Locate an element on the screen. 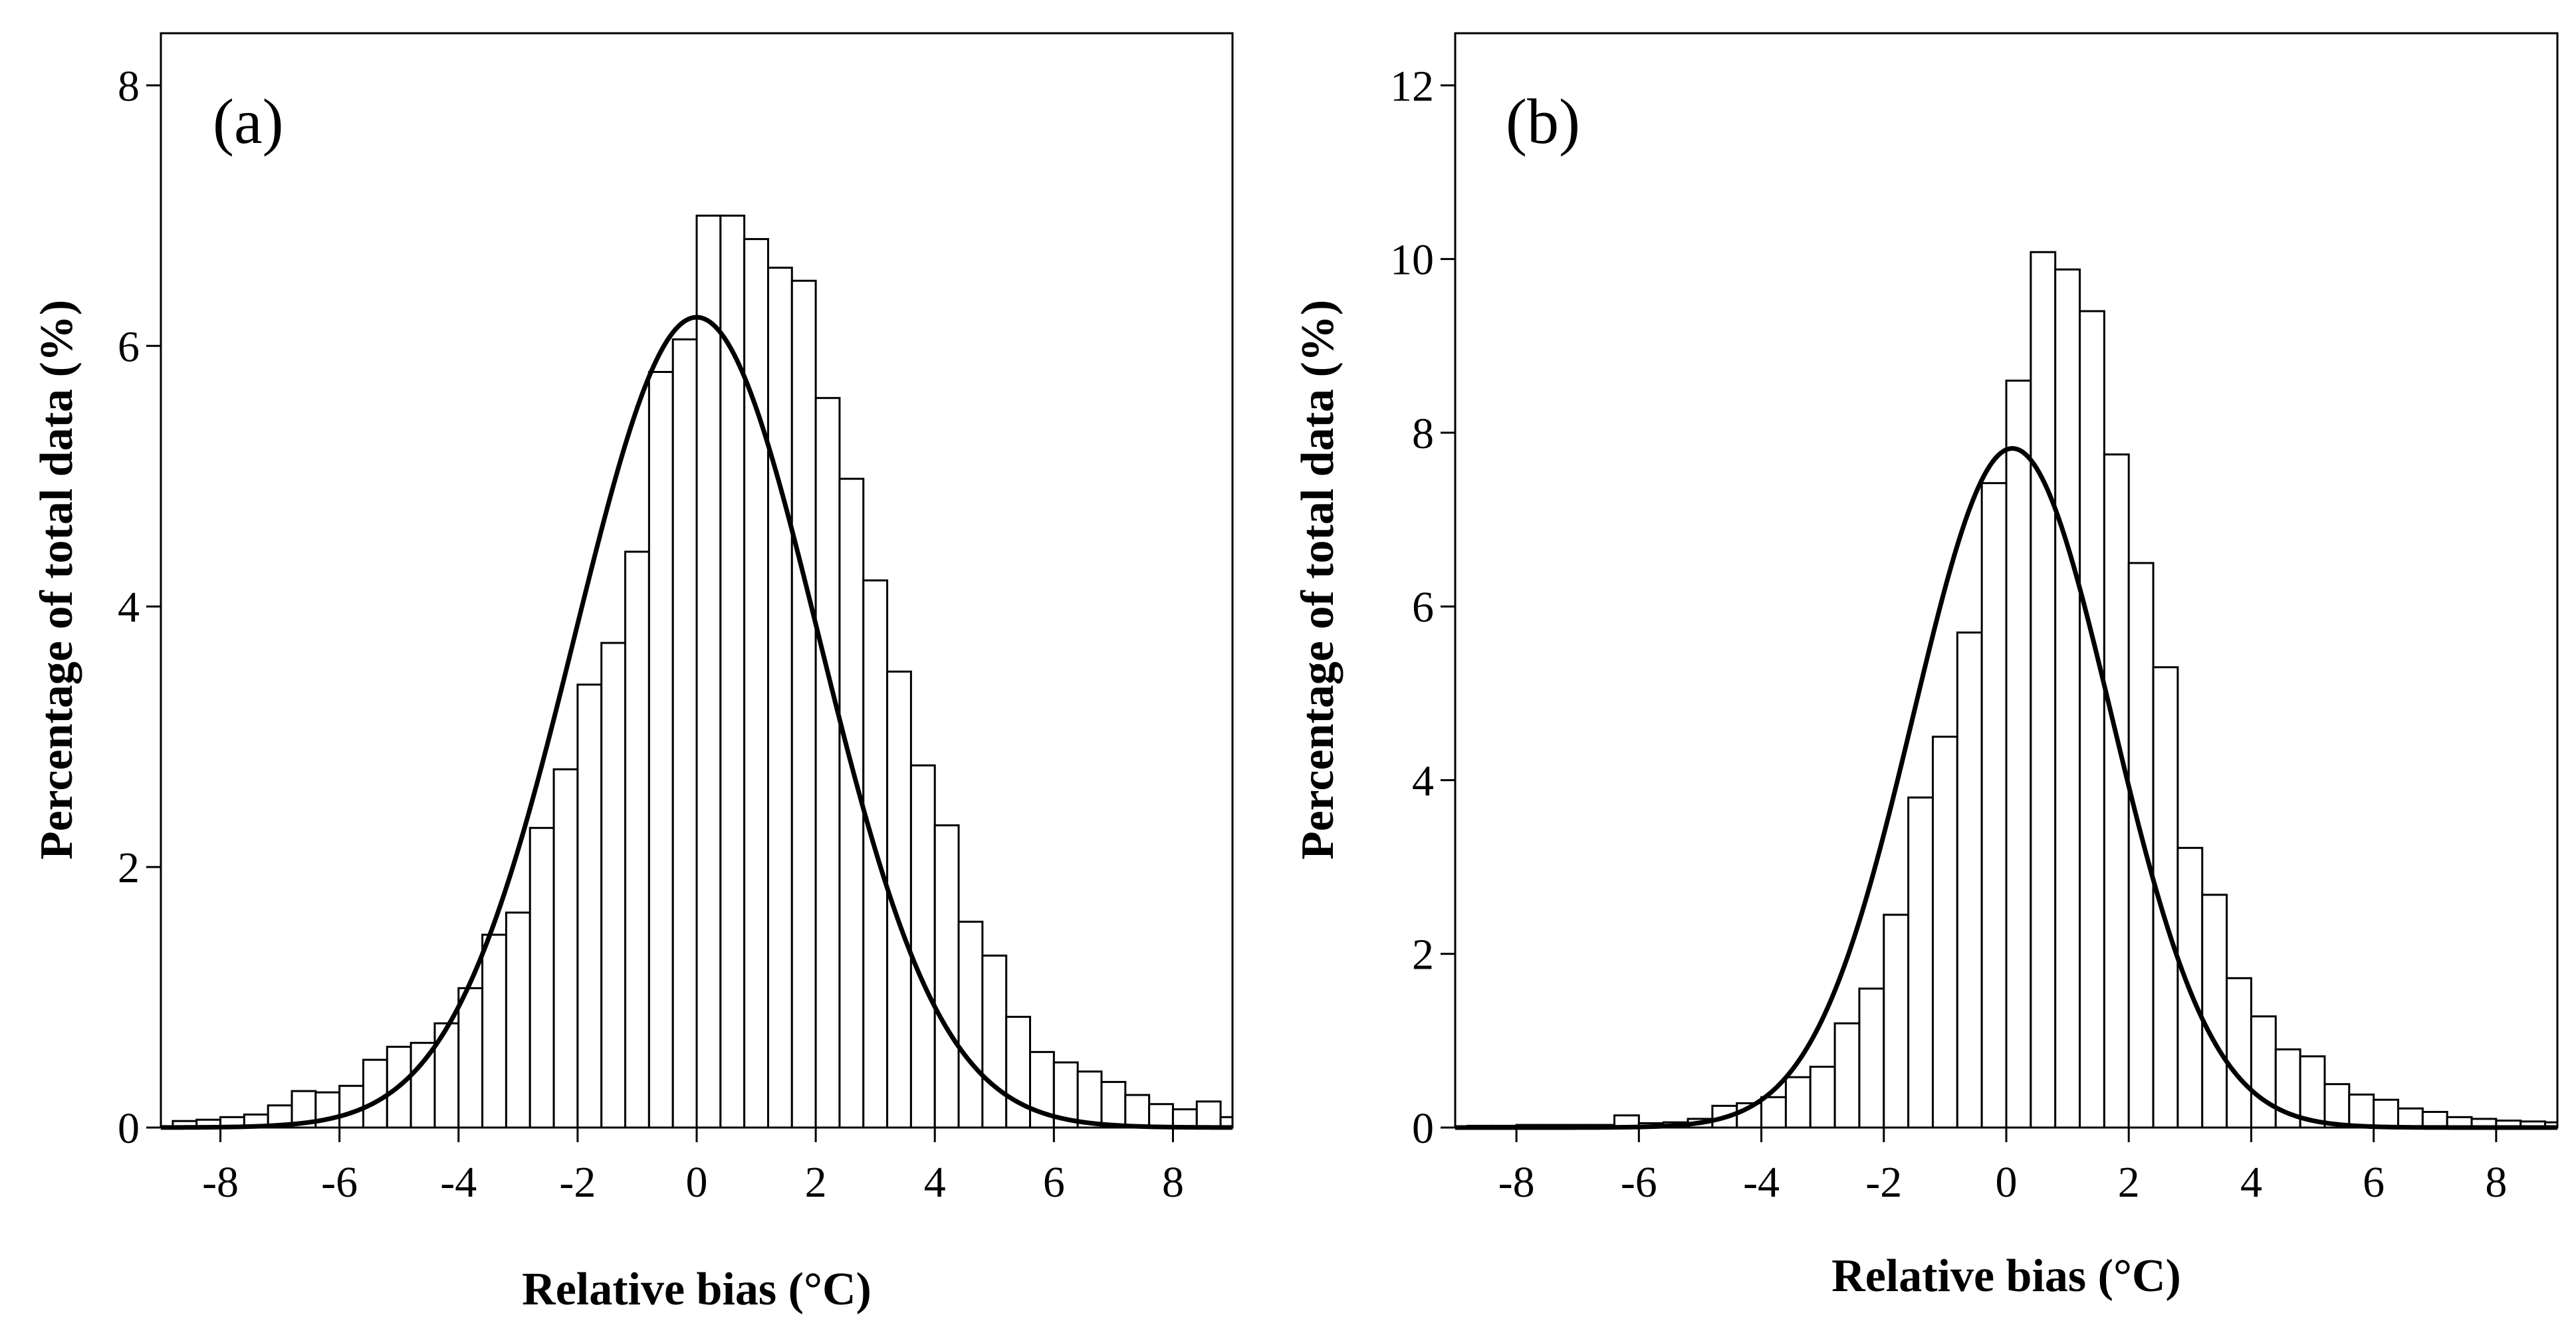  panel-a-x-tick-label: 8 is located at coordinates (1173, 1182).